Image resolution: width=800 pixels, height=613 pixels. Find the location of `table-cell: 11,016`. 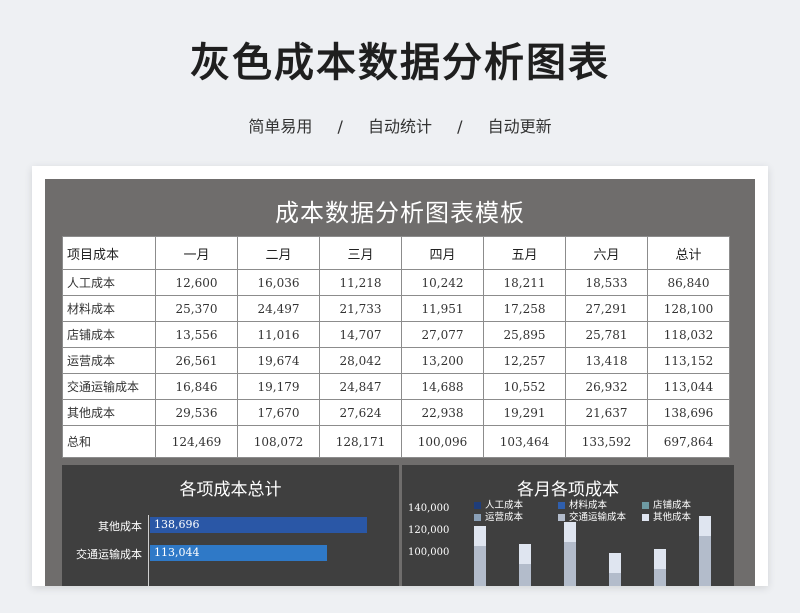

table-cell: 11,016 is located at coordinates (278, 334).